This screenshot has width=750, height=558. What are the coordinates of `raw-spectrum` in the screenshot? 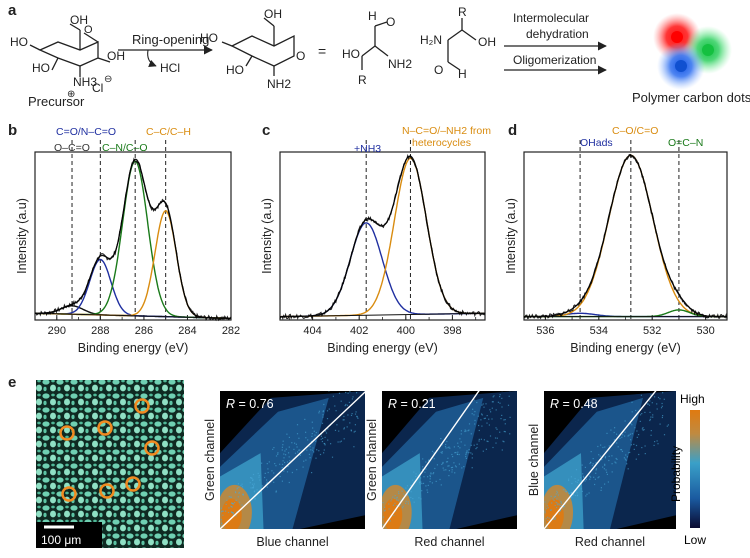 It's located at (382, 236).